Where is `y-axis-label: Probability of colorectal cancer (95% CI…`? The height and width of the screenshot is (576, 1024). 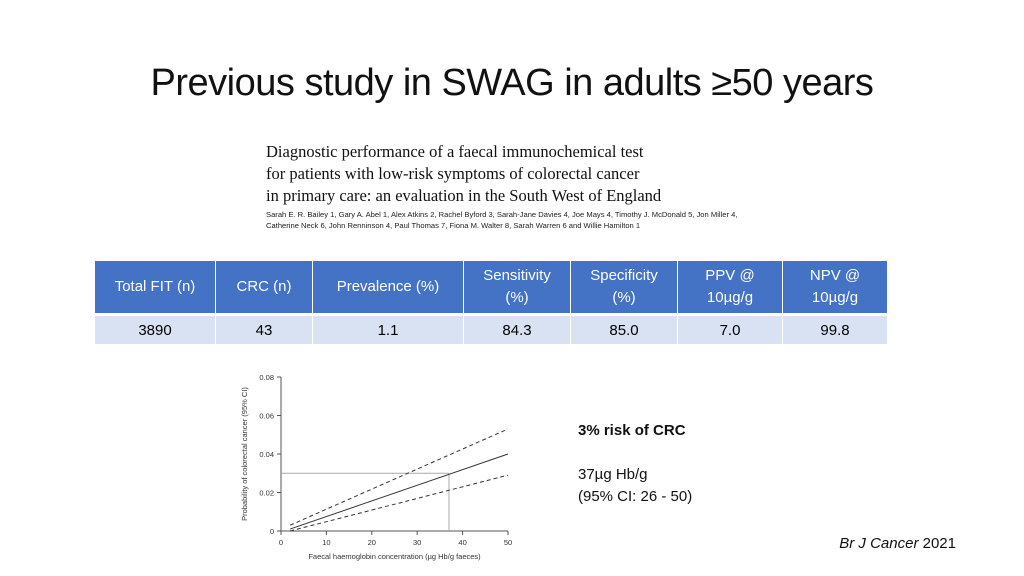 y-axis-label: Probability of colorectal cancer (95% CI… is located at coordinates (244, 454).